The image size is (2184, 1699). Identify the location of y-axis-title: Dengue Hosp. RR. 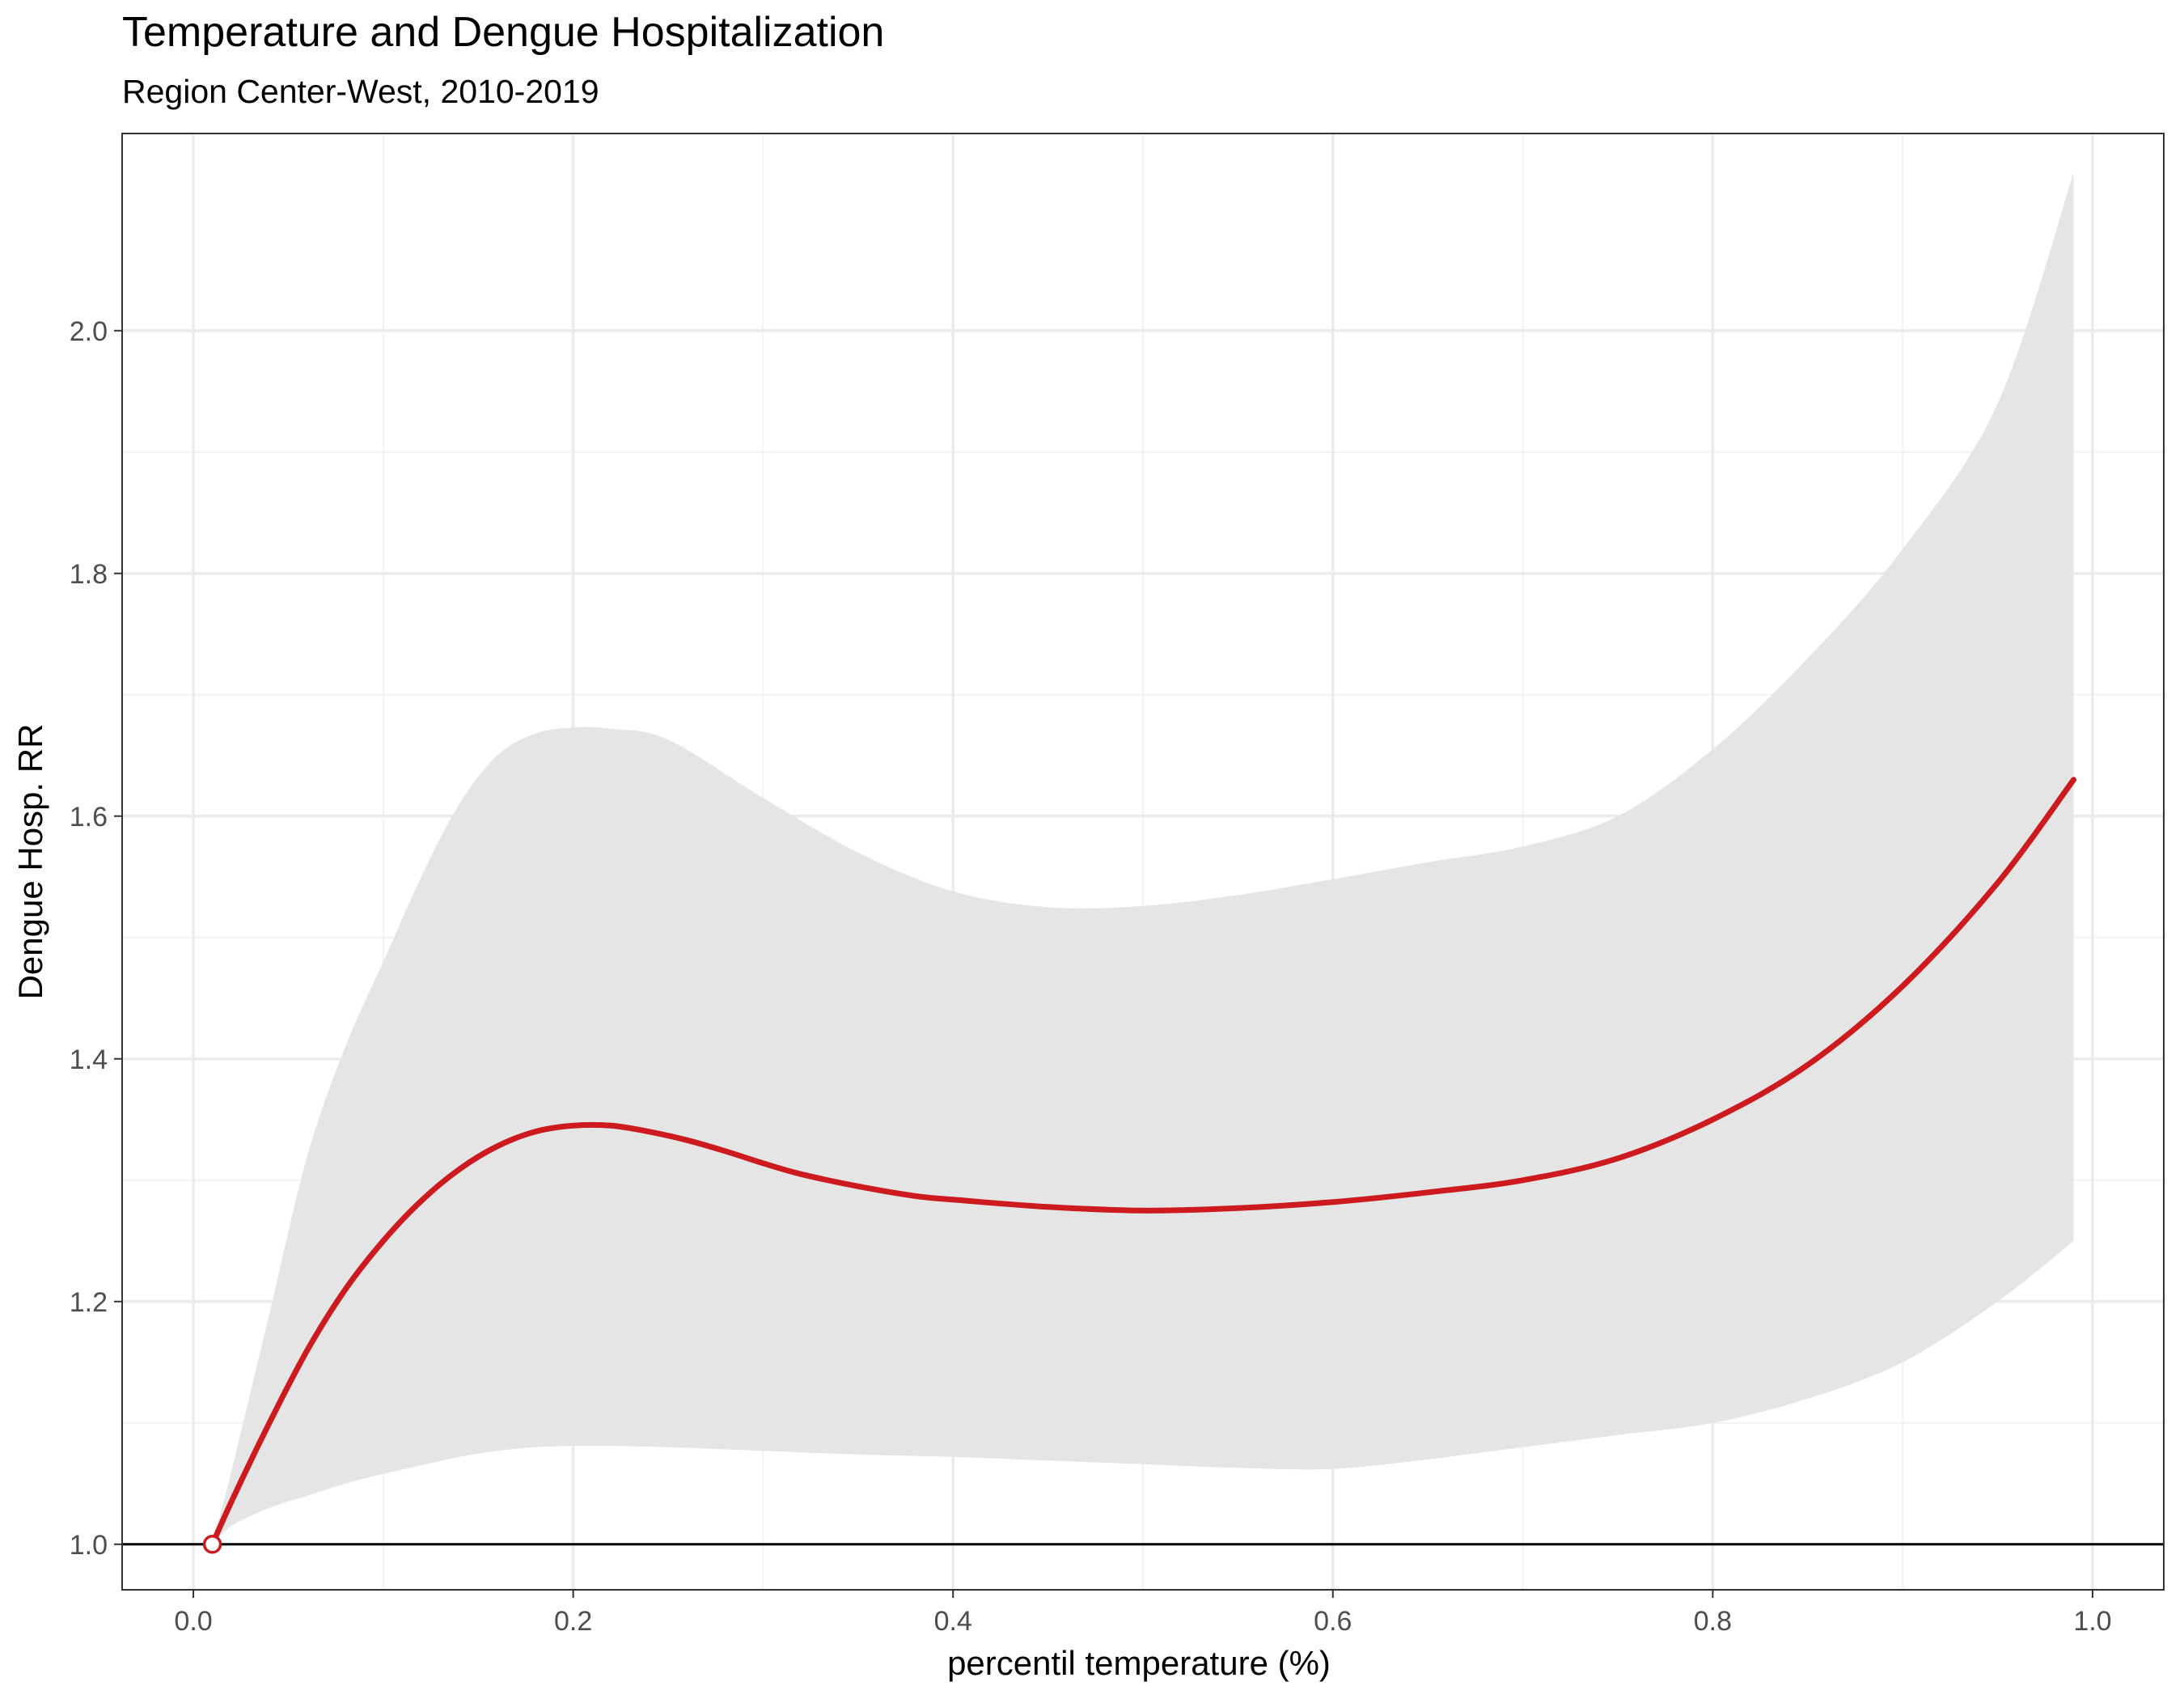
(30, 862).